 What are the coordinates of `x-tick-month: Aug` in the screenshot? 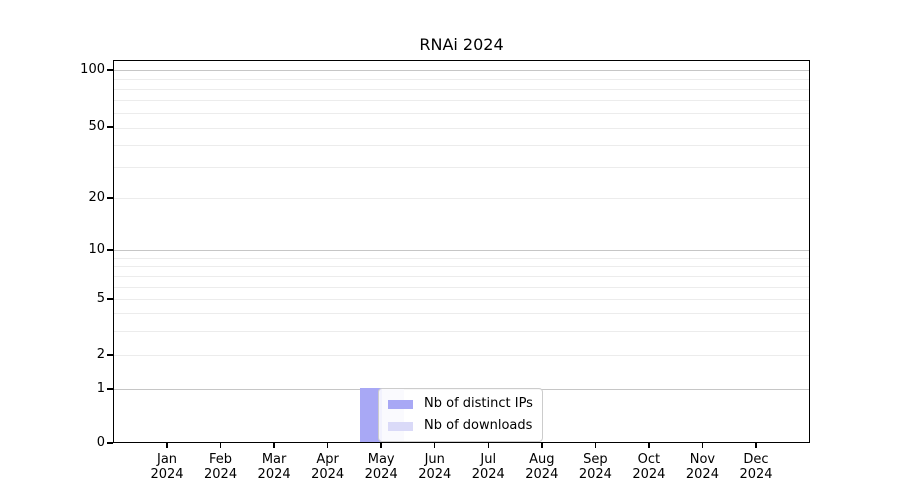 It's located at (542, 459).